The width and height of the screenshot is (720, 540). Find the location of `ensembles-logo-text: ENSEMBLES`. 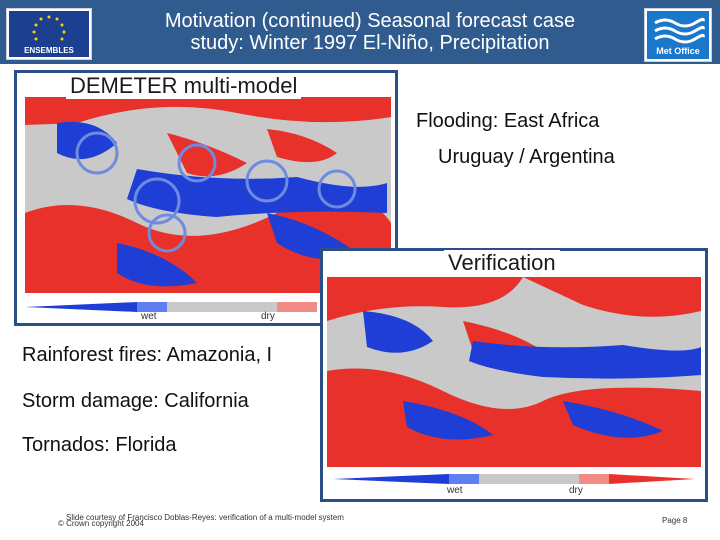

ensembles-logo-text: ENSEMBLES is located at coordinates (49, 50).